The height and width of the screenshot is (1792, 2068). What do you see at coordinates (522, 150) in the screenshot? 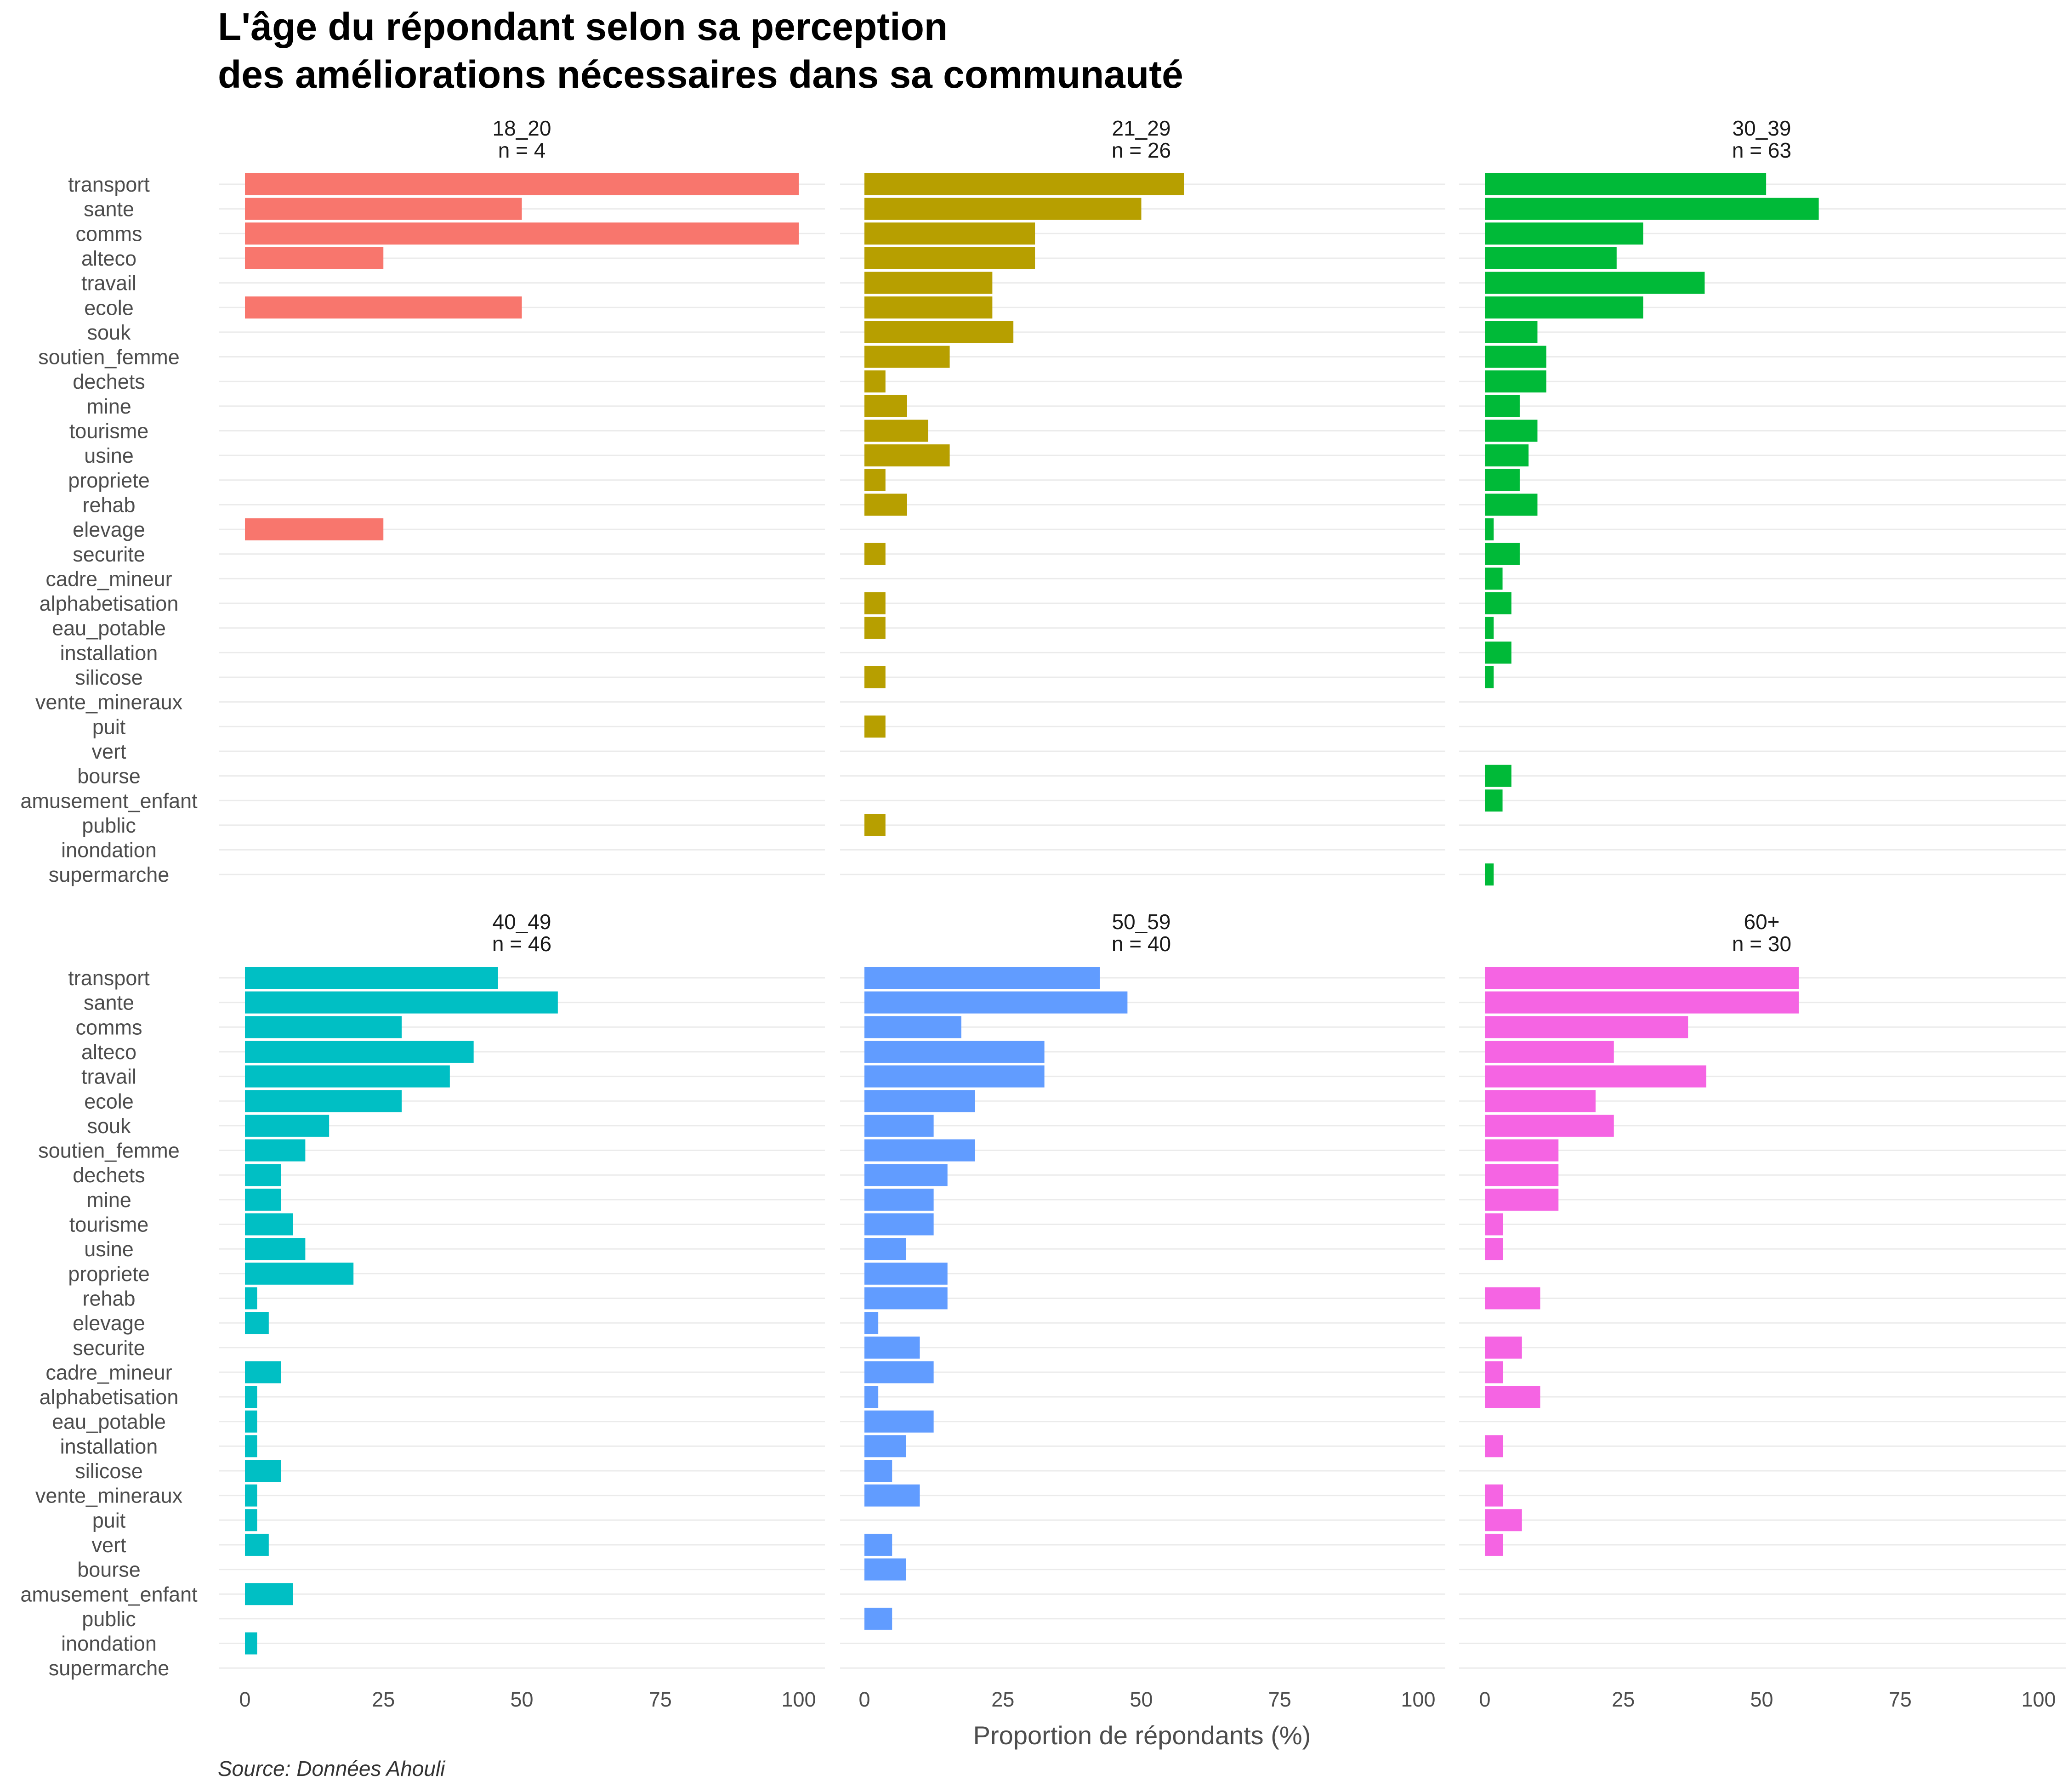
I see `facet-n-label: n = 4` at bounding box center [522, 150].